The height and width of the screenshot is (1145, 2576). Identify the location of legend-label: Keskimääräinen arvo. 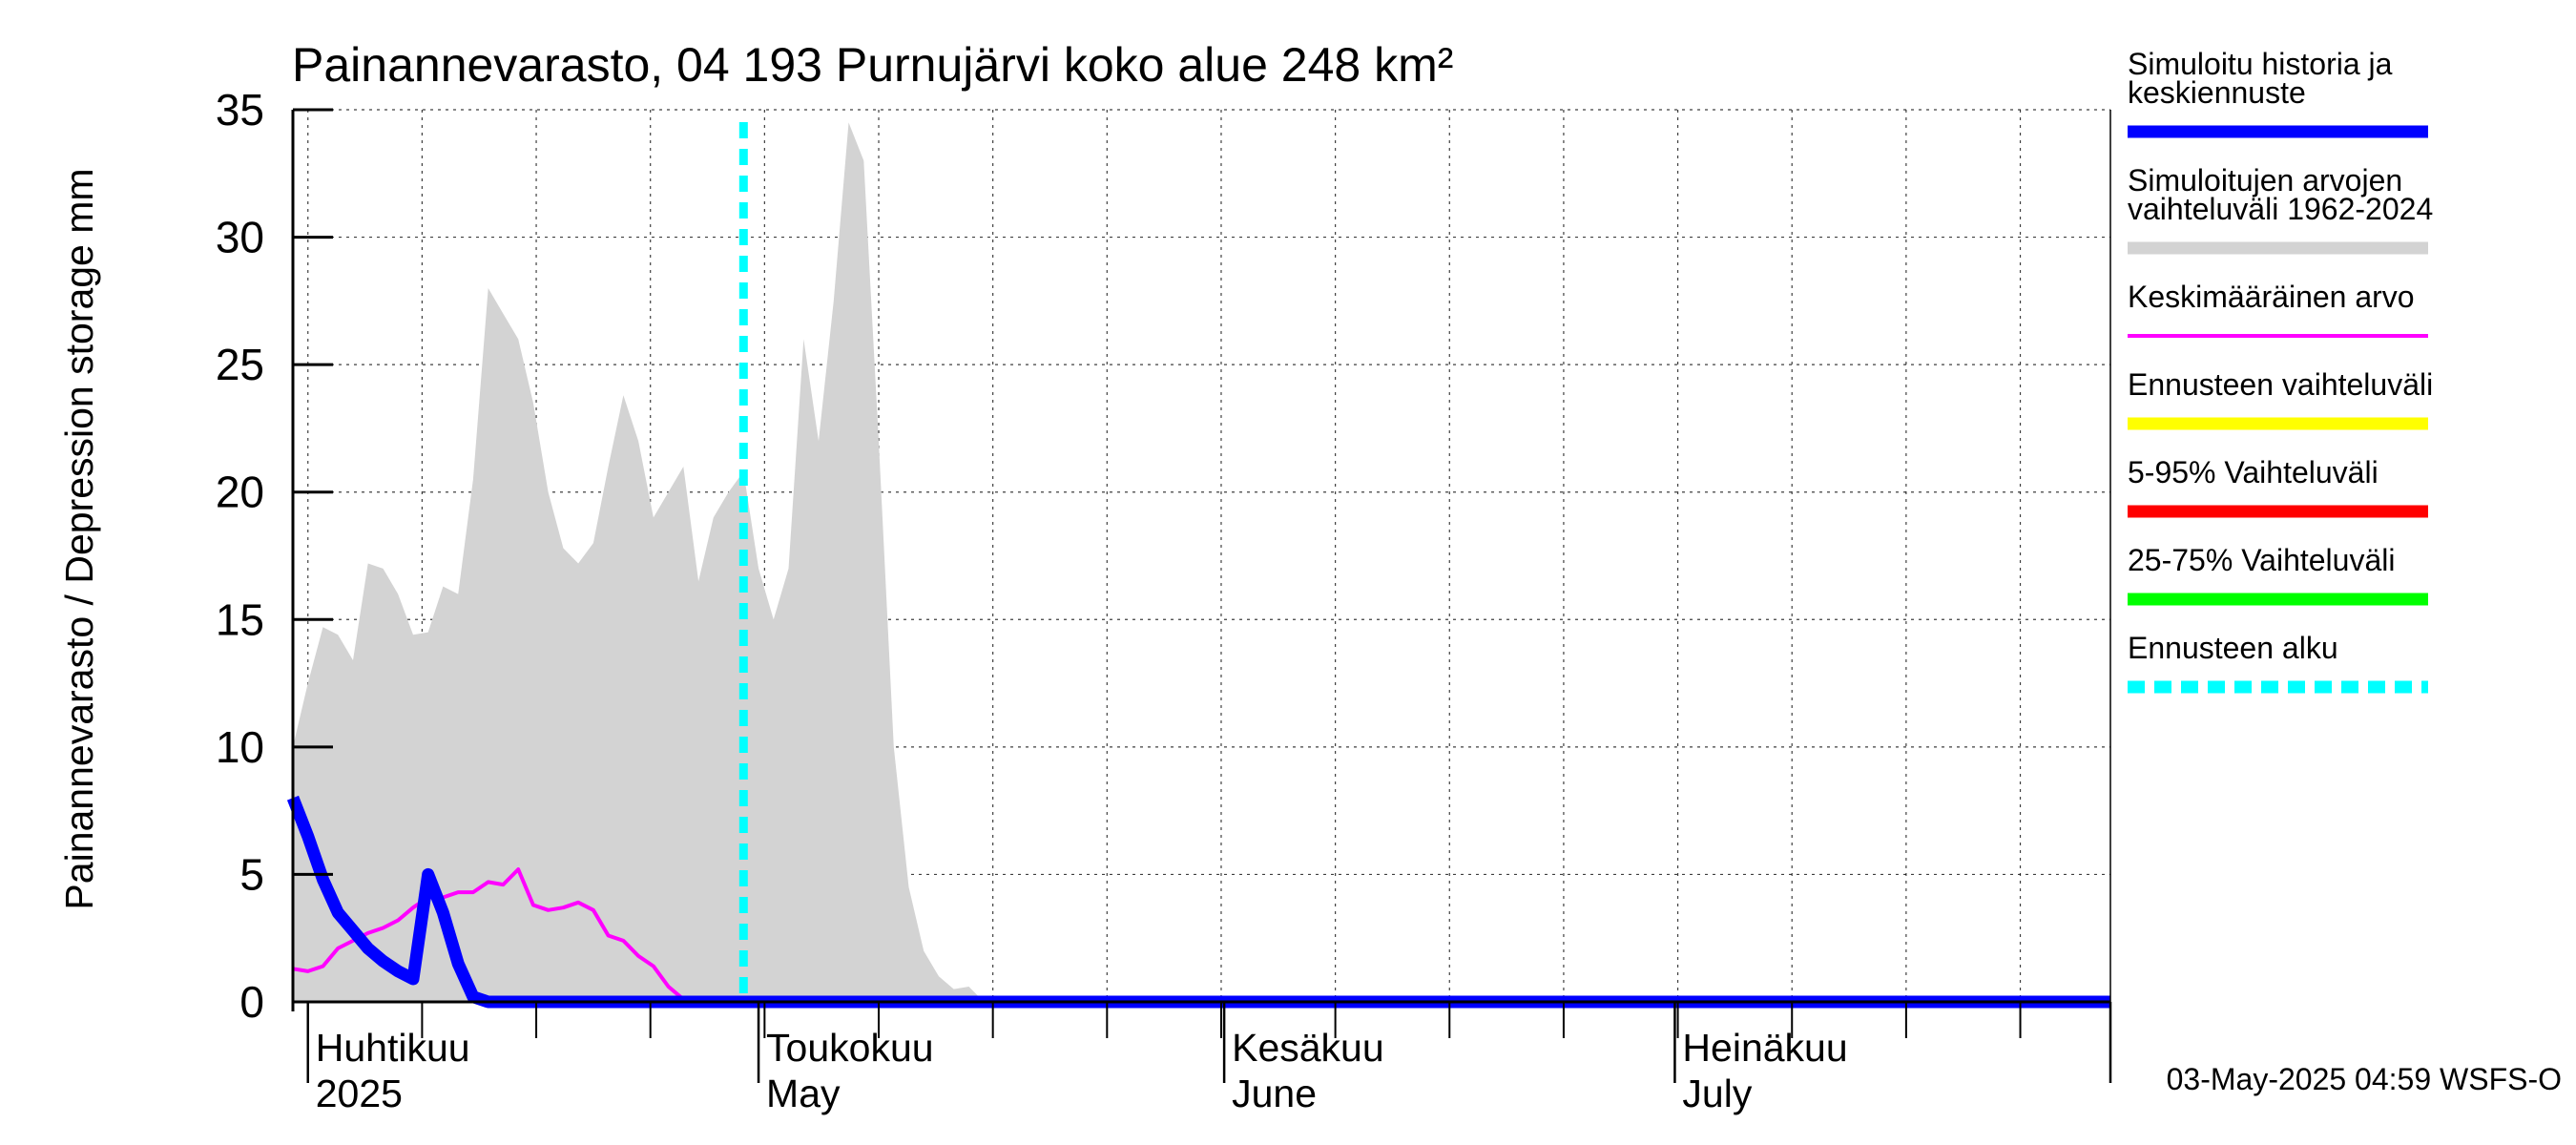
(2271, 297).